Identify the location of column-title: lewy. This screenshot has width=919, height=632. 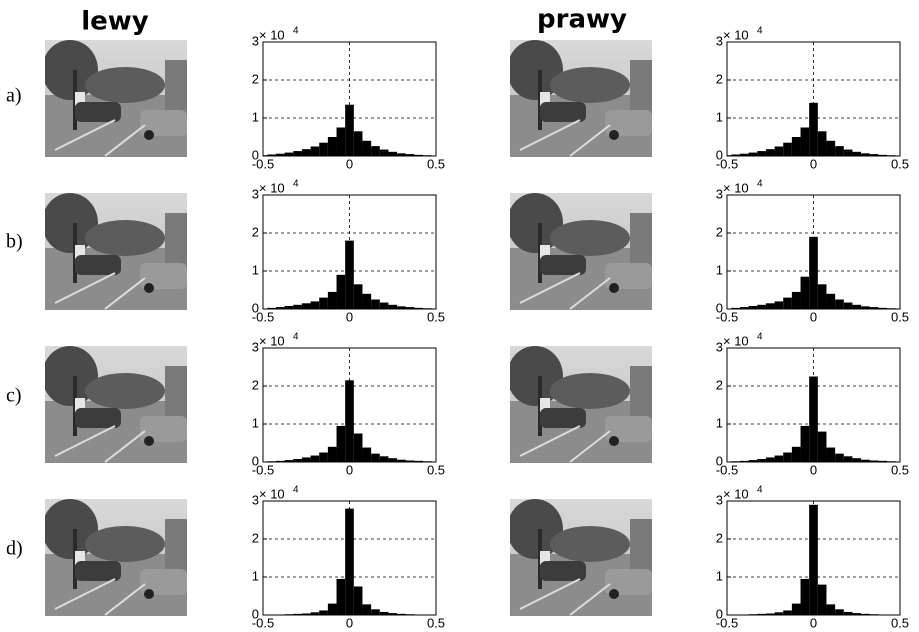
(115, 22).